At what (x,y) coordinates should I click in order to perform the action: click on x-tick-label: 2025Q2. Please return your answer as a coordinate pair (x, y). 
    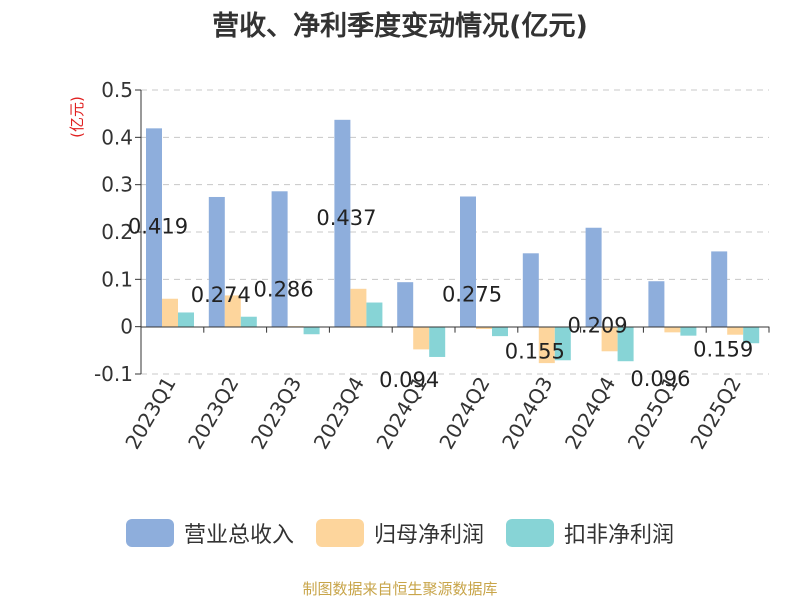
    Looking at the image, I should click on (715, 413).